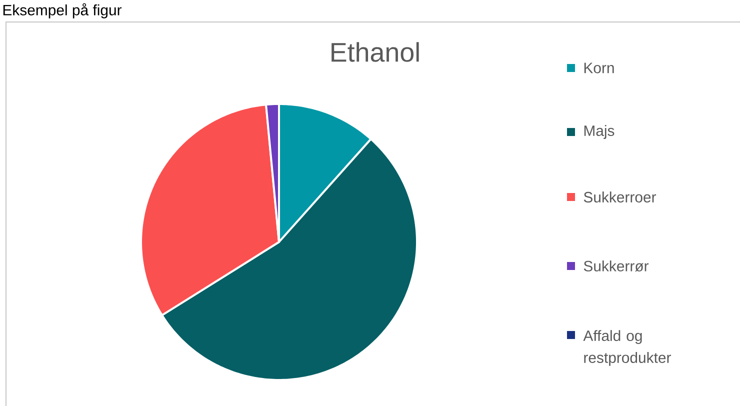  I want to click on legend-label: Affald og restprodukter, so click(627, 348).